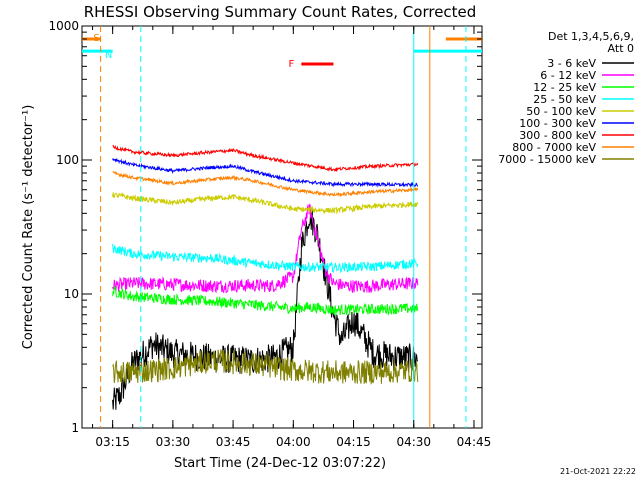 The width and height of the screenshot is (640, 480). What do you see at coordinates (265, 300) in the screenshot?
I see `series-line-12-25-kev` at bounding box center [265, 300].